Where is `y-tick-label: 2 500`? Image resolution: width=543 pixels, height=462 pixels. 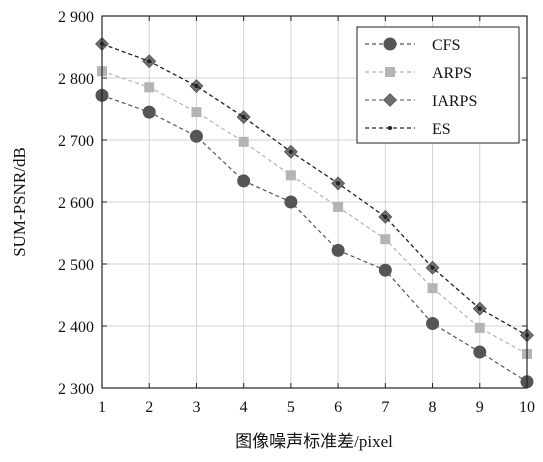 y-tick-label: 2 500 is located at coordinates (76, 265).